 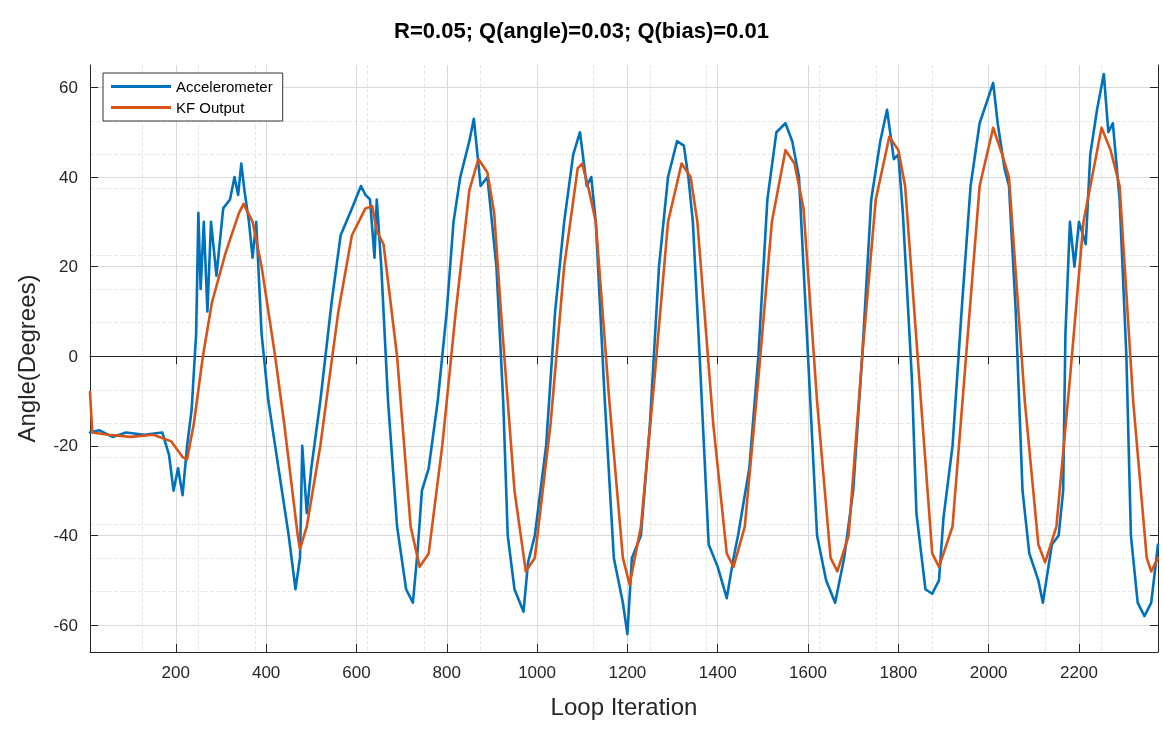 What do you see at coordinates (988, 672) in the screenshot?
I see `x-tick-label: 2000` at bounding box center [988, 672].